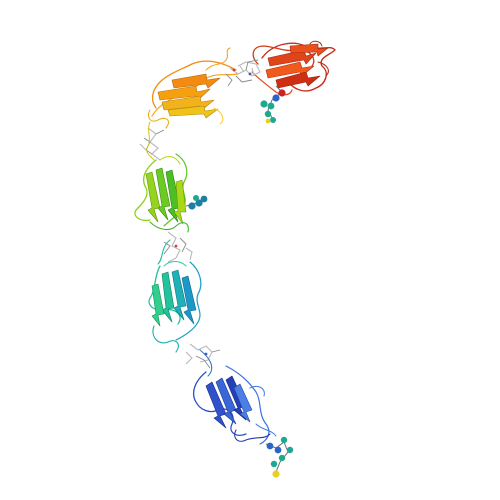  I want to click on glycan-bottom, so click(279, 457).